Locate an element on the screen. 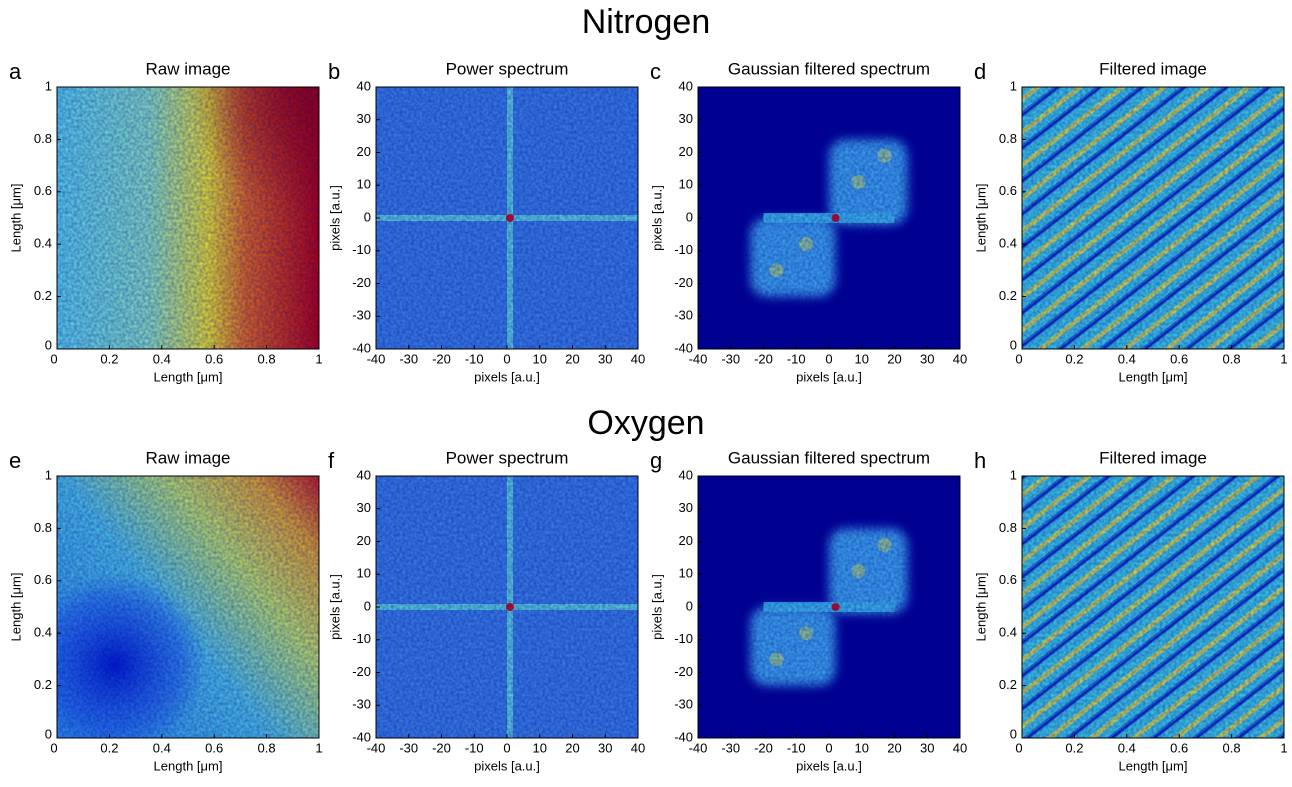 This screenshot has width=1292, height=787. panel-title: Gaussian filtered spectrum is located at coordinates (829, 68).